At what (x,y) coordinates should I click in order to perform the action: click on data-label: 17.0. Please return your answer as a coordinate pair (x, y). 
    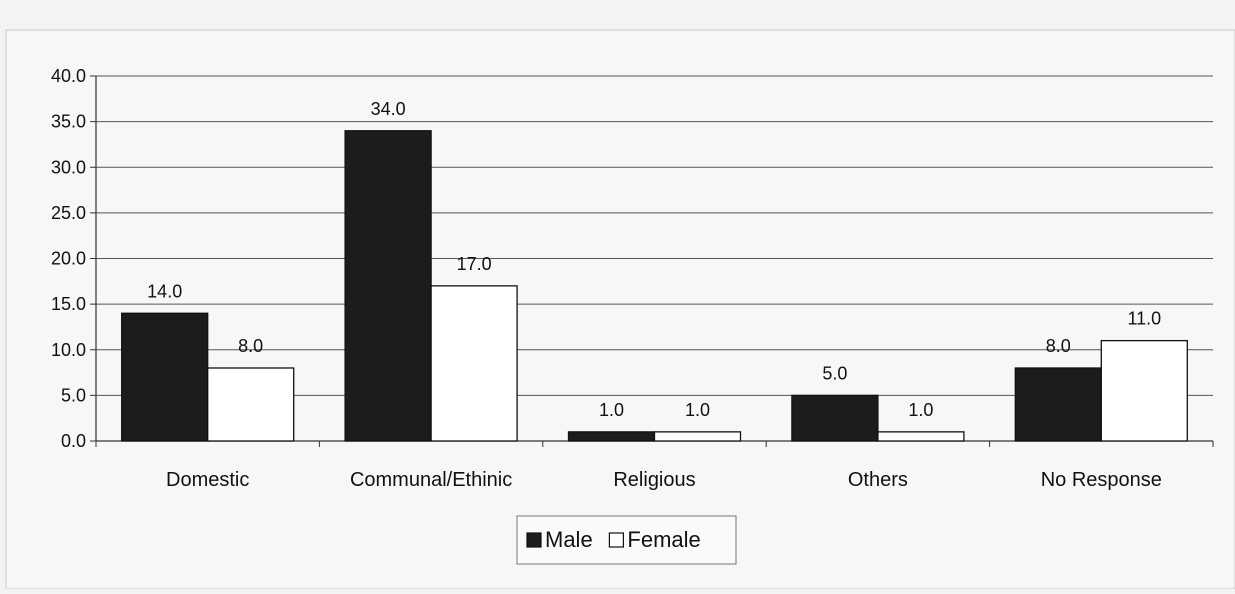
    Looking at the image, I should click on (474, 264).